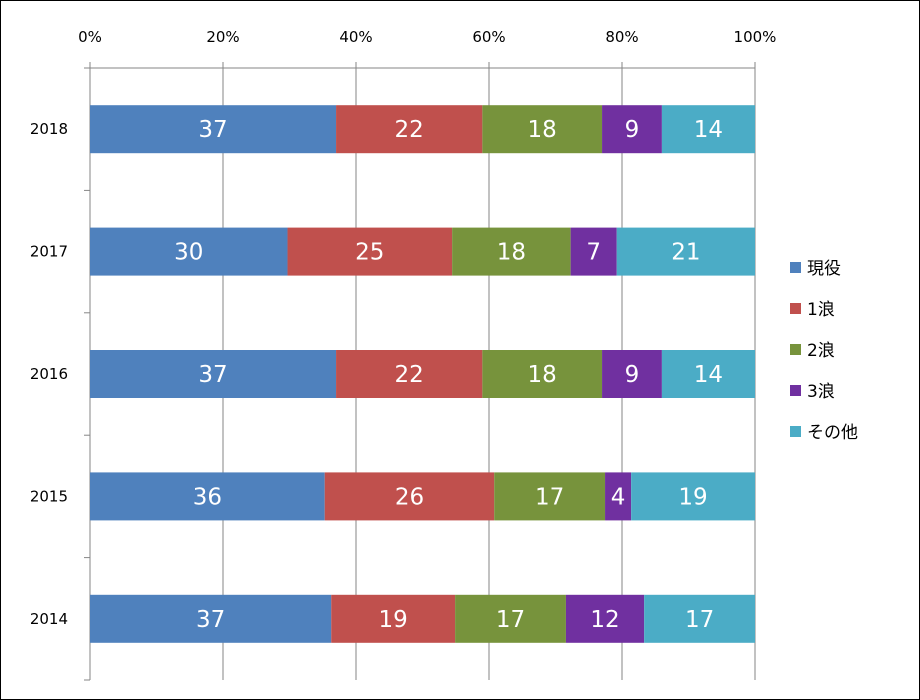 The width and height of the screenshot is (920, 700). I want to click on y-category-label: 2015, so click(49, 496).